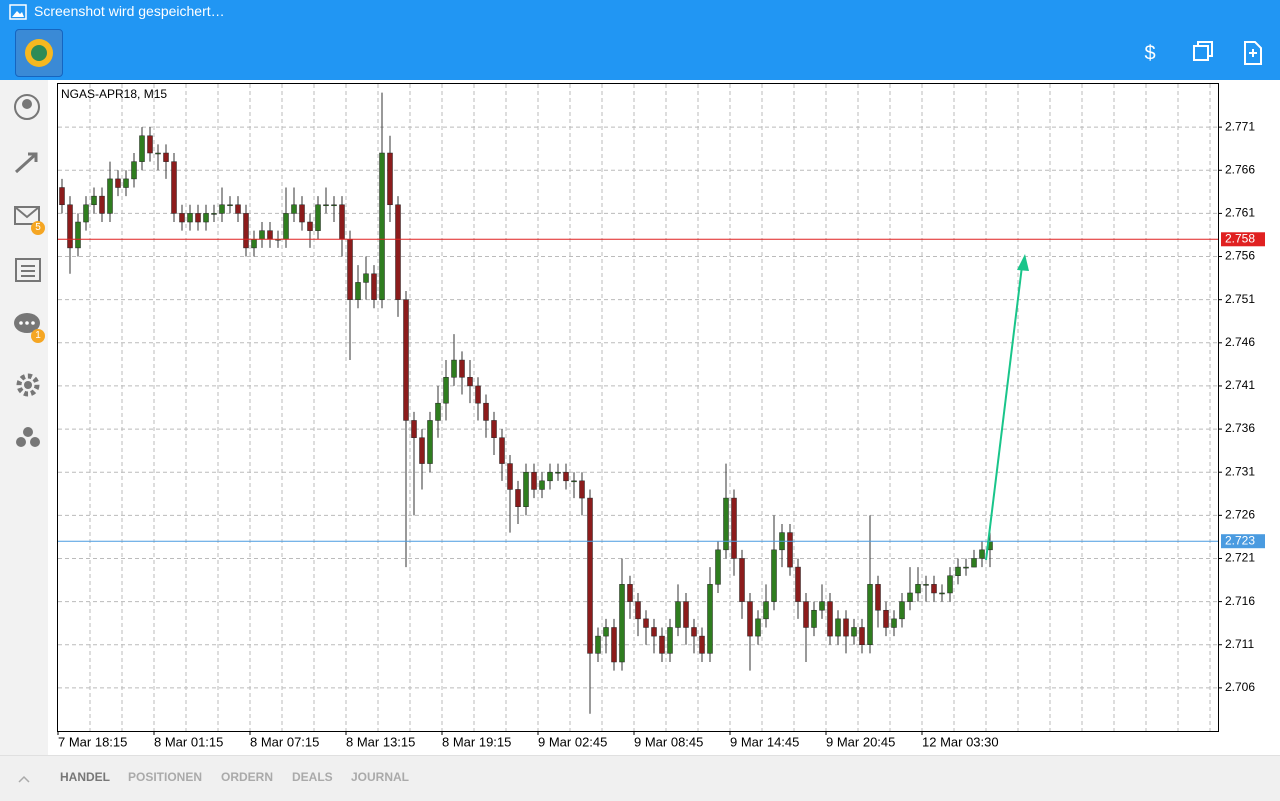 The height and width of the screenshot is (801, 1280). I want to click on tab: JOURNAL, so click(380, 777).